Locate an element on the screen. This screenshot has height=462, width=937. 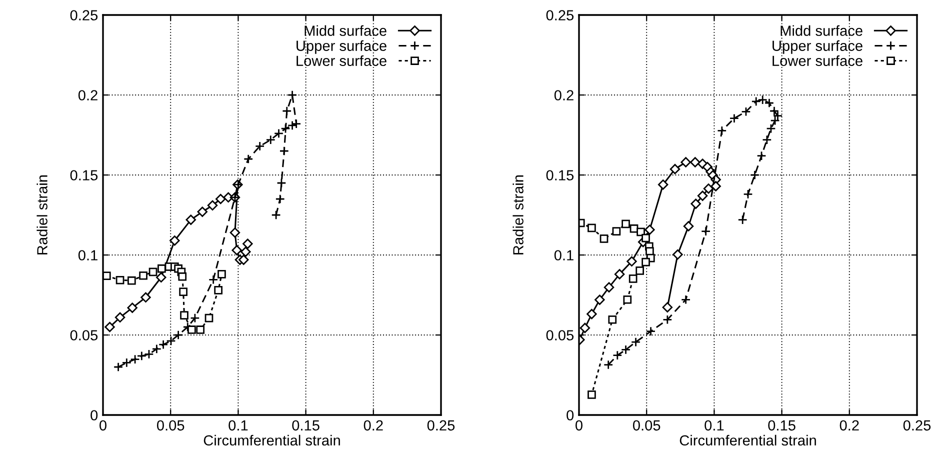
y-tick-label: 0.2 is located at coordinates (564, 95).